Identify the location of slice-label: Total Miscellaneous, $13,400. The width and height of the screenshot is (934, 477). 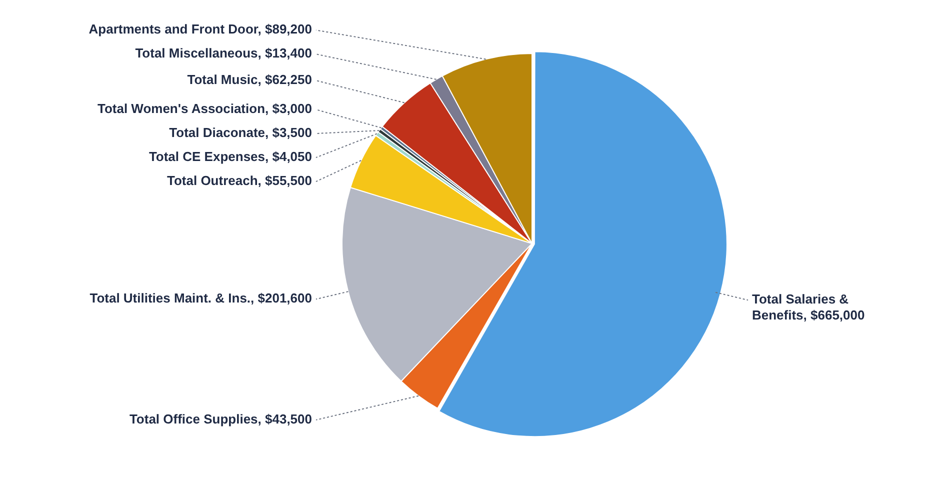
(223, 53).